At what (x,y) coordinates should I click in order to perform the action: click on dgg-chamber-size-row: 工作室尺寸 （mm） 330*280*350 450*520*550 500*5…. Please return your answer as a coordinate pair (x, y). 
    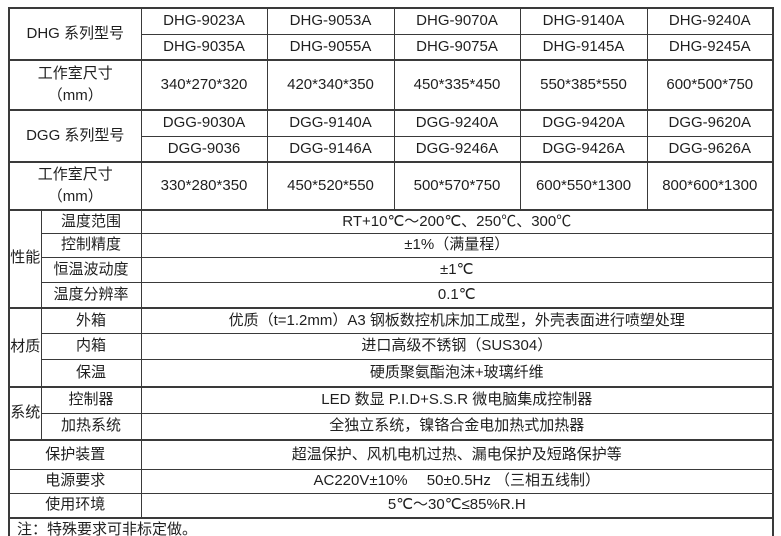
    Looking at the image, I should click on (391, 185).